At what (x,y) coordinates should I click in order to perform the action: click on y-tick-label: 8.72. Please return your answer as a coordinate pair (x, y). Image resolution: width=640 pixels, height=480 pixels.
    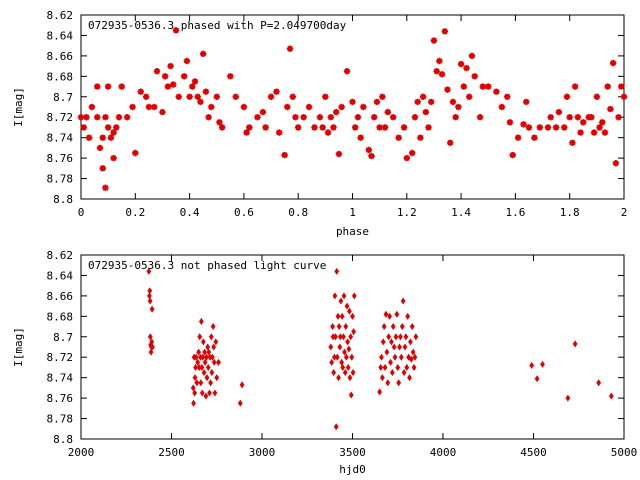
    Looking at the image, I should click on (60, 117).